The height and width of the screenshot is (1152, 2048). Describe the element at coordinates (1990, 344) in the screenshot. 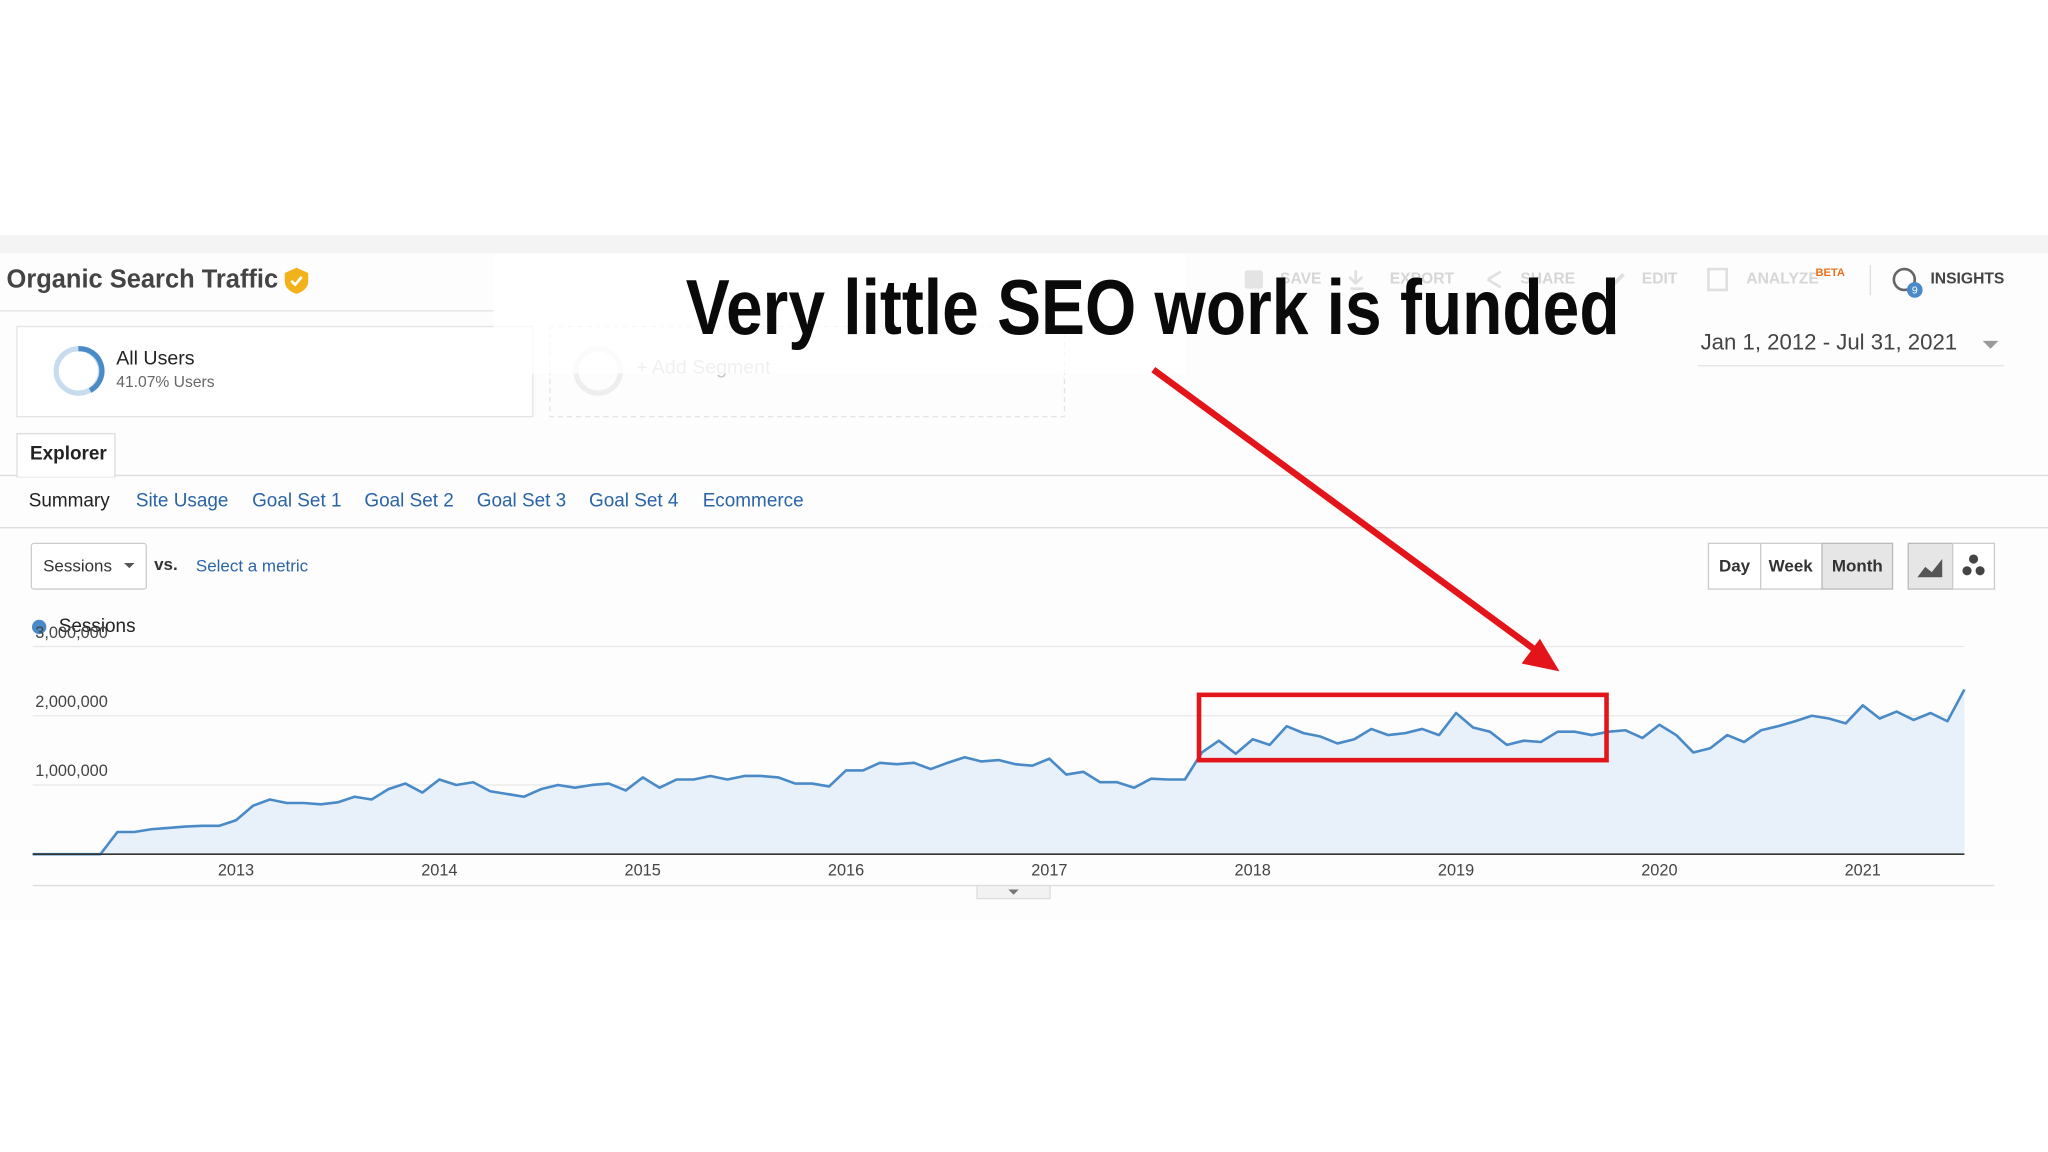

I see `date-dropdown-arrow` at that location.